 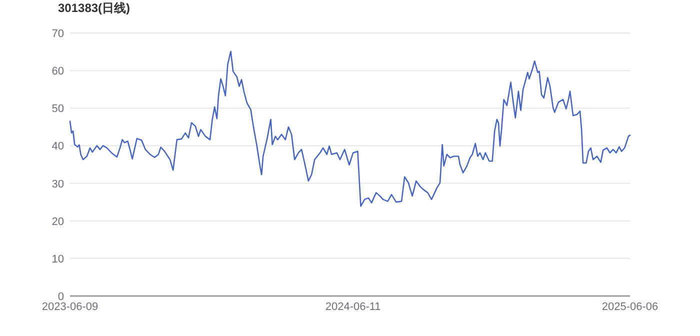 What do you see at coordinates (58, 72) in the screenshot?
I see `y-tick-label: 60` at bounding box center [58, 72].